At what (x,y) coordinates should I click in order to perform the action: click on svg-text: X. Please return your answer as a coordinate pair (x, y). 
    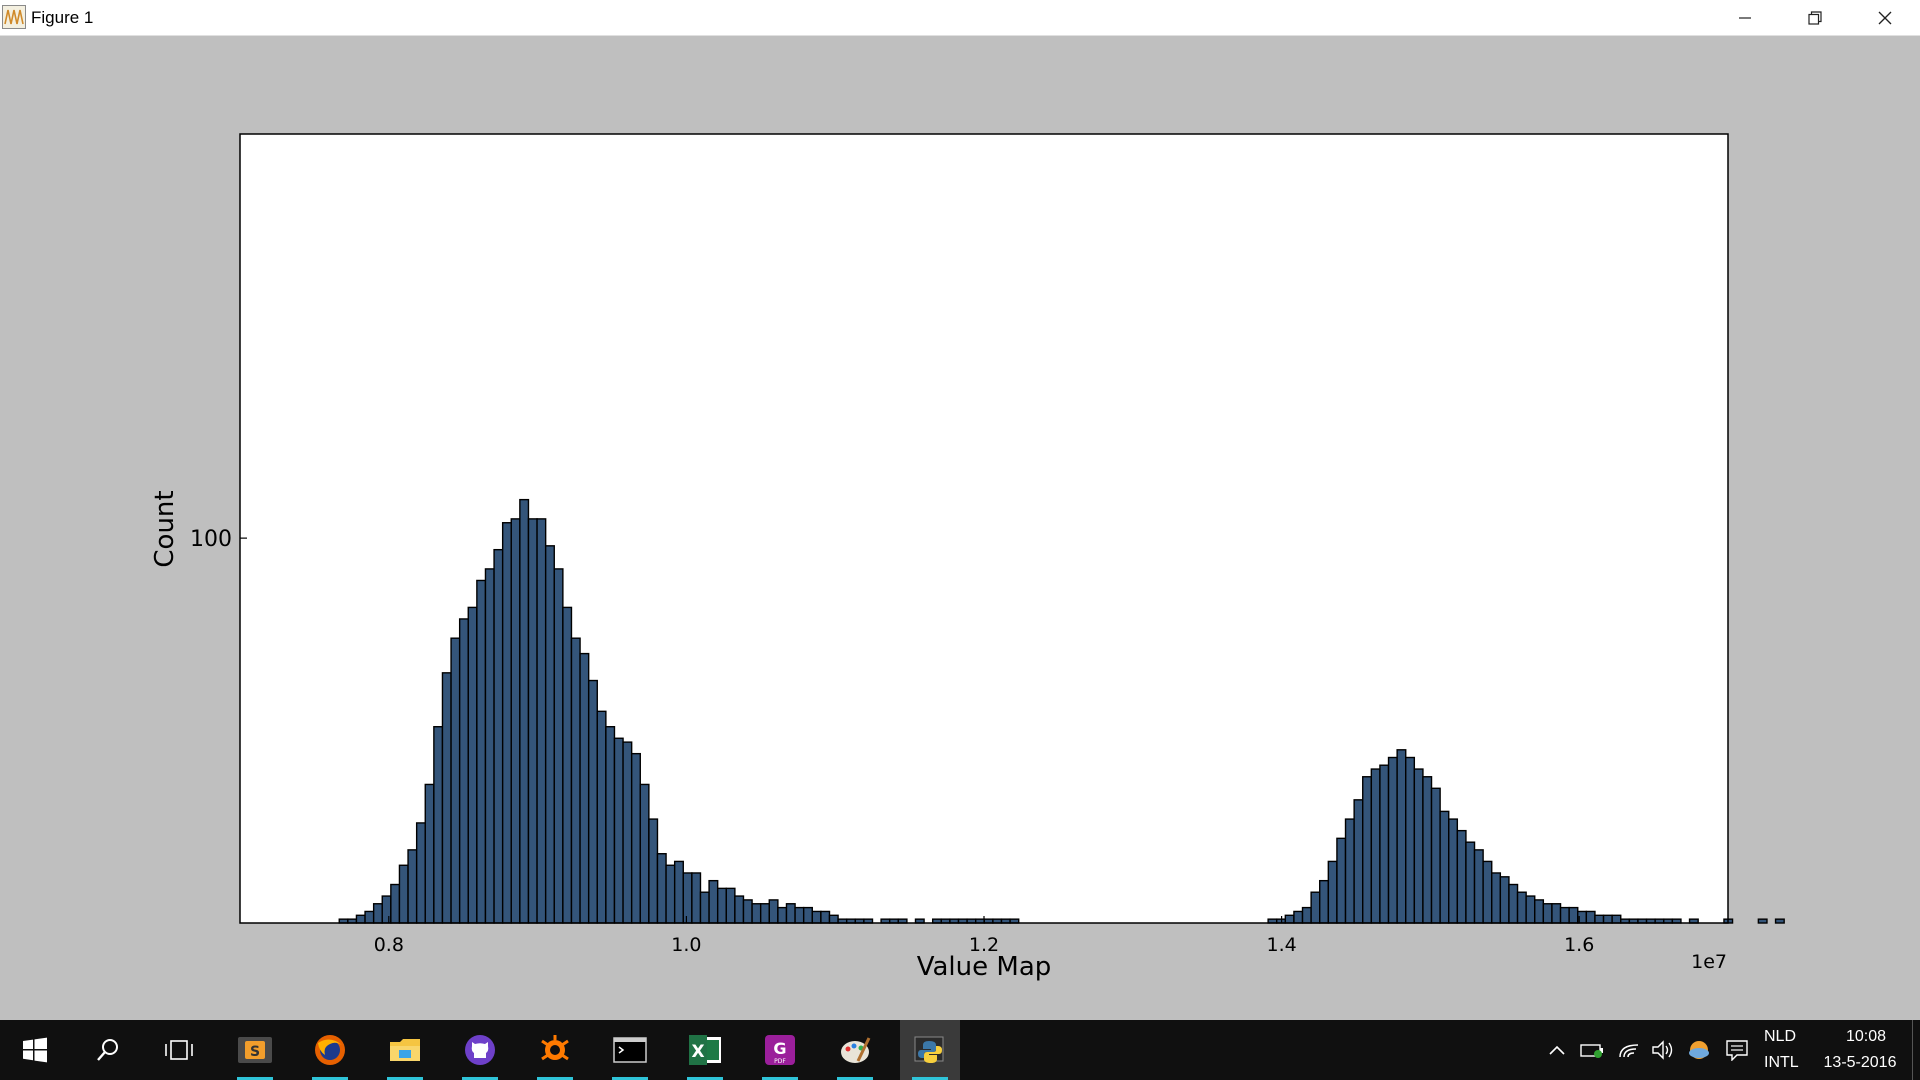
    Looking at the image, I should click on (697, 1052).